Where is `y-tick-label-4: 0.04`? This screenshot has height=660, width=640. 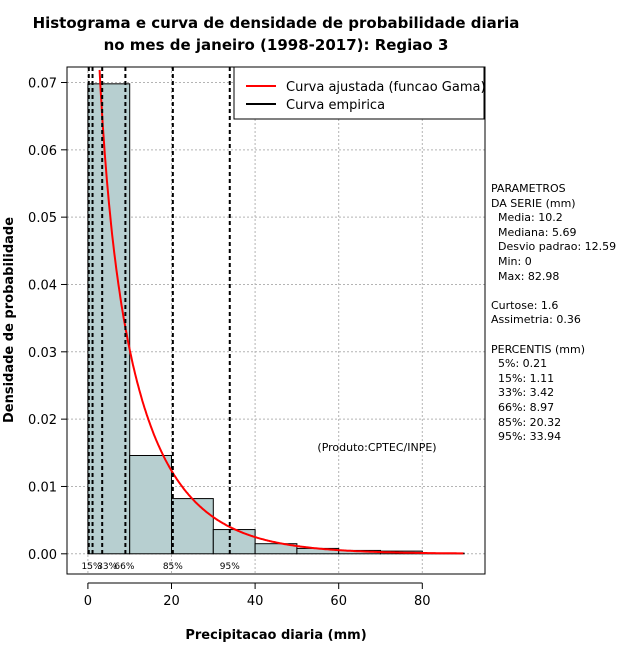 y-tick-label-4: 0.04 is located at coordinates (42, 285).